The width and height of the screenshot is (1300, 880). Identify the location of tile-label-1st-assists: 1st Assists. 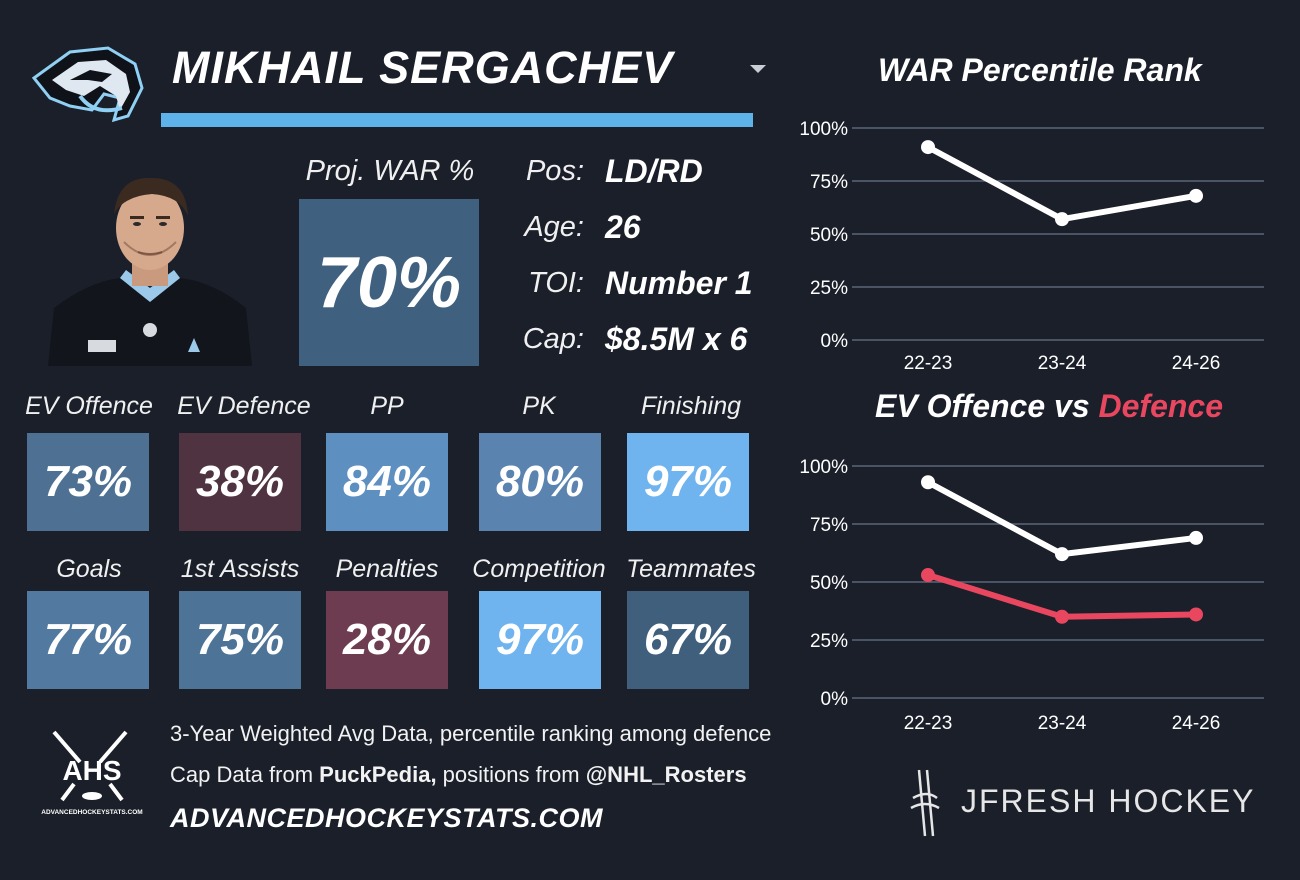
(240, 569).